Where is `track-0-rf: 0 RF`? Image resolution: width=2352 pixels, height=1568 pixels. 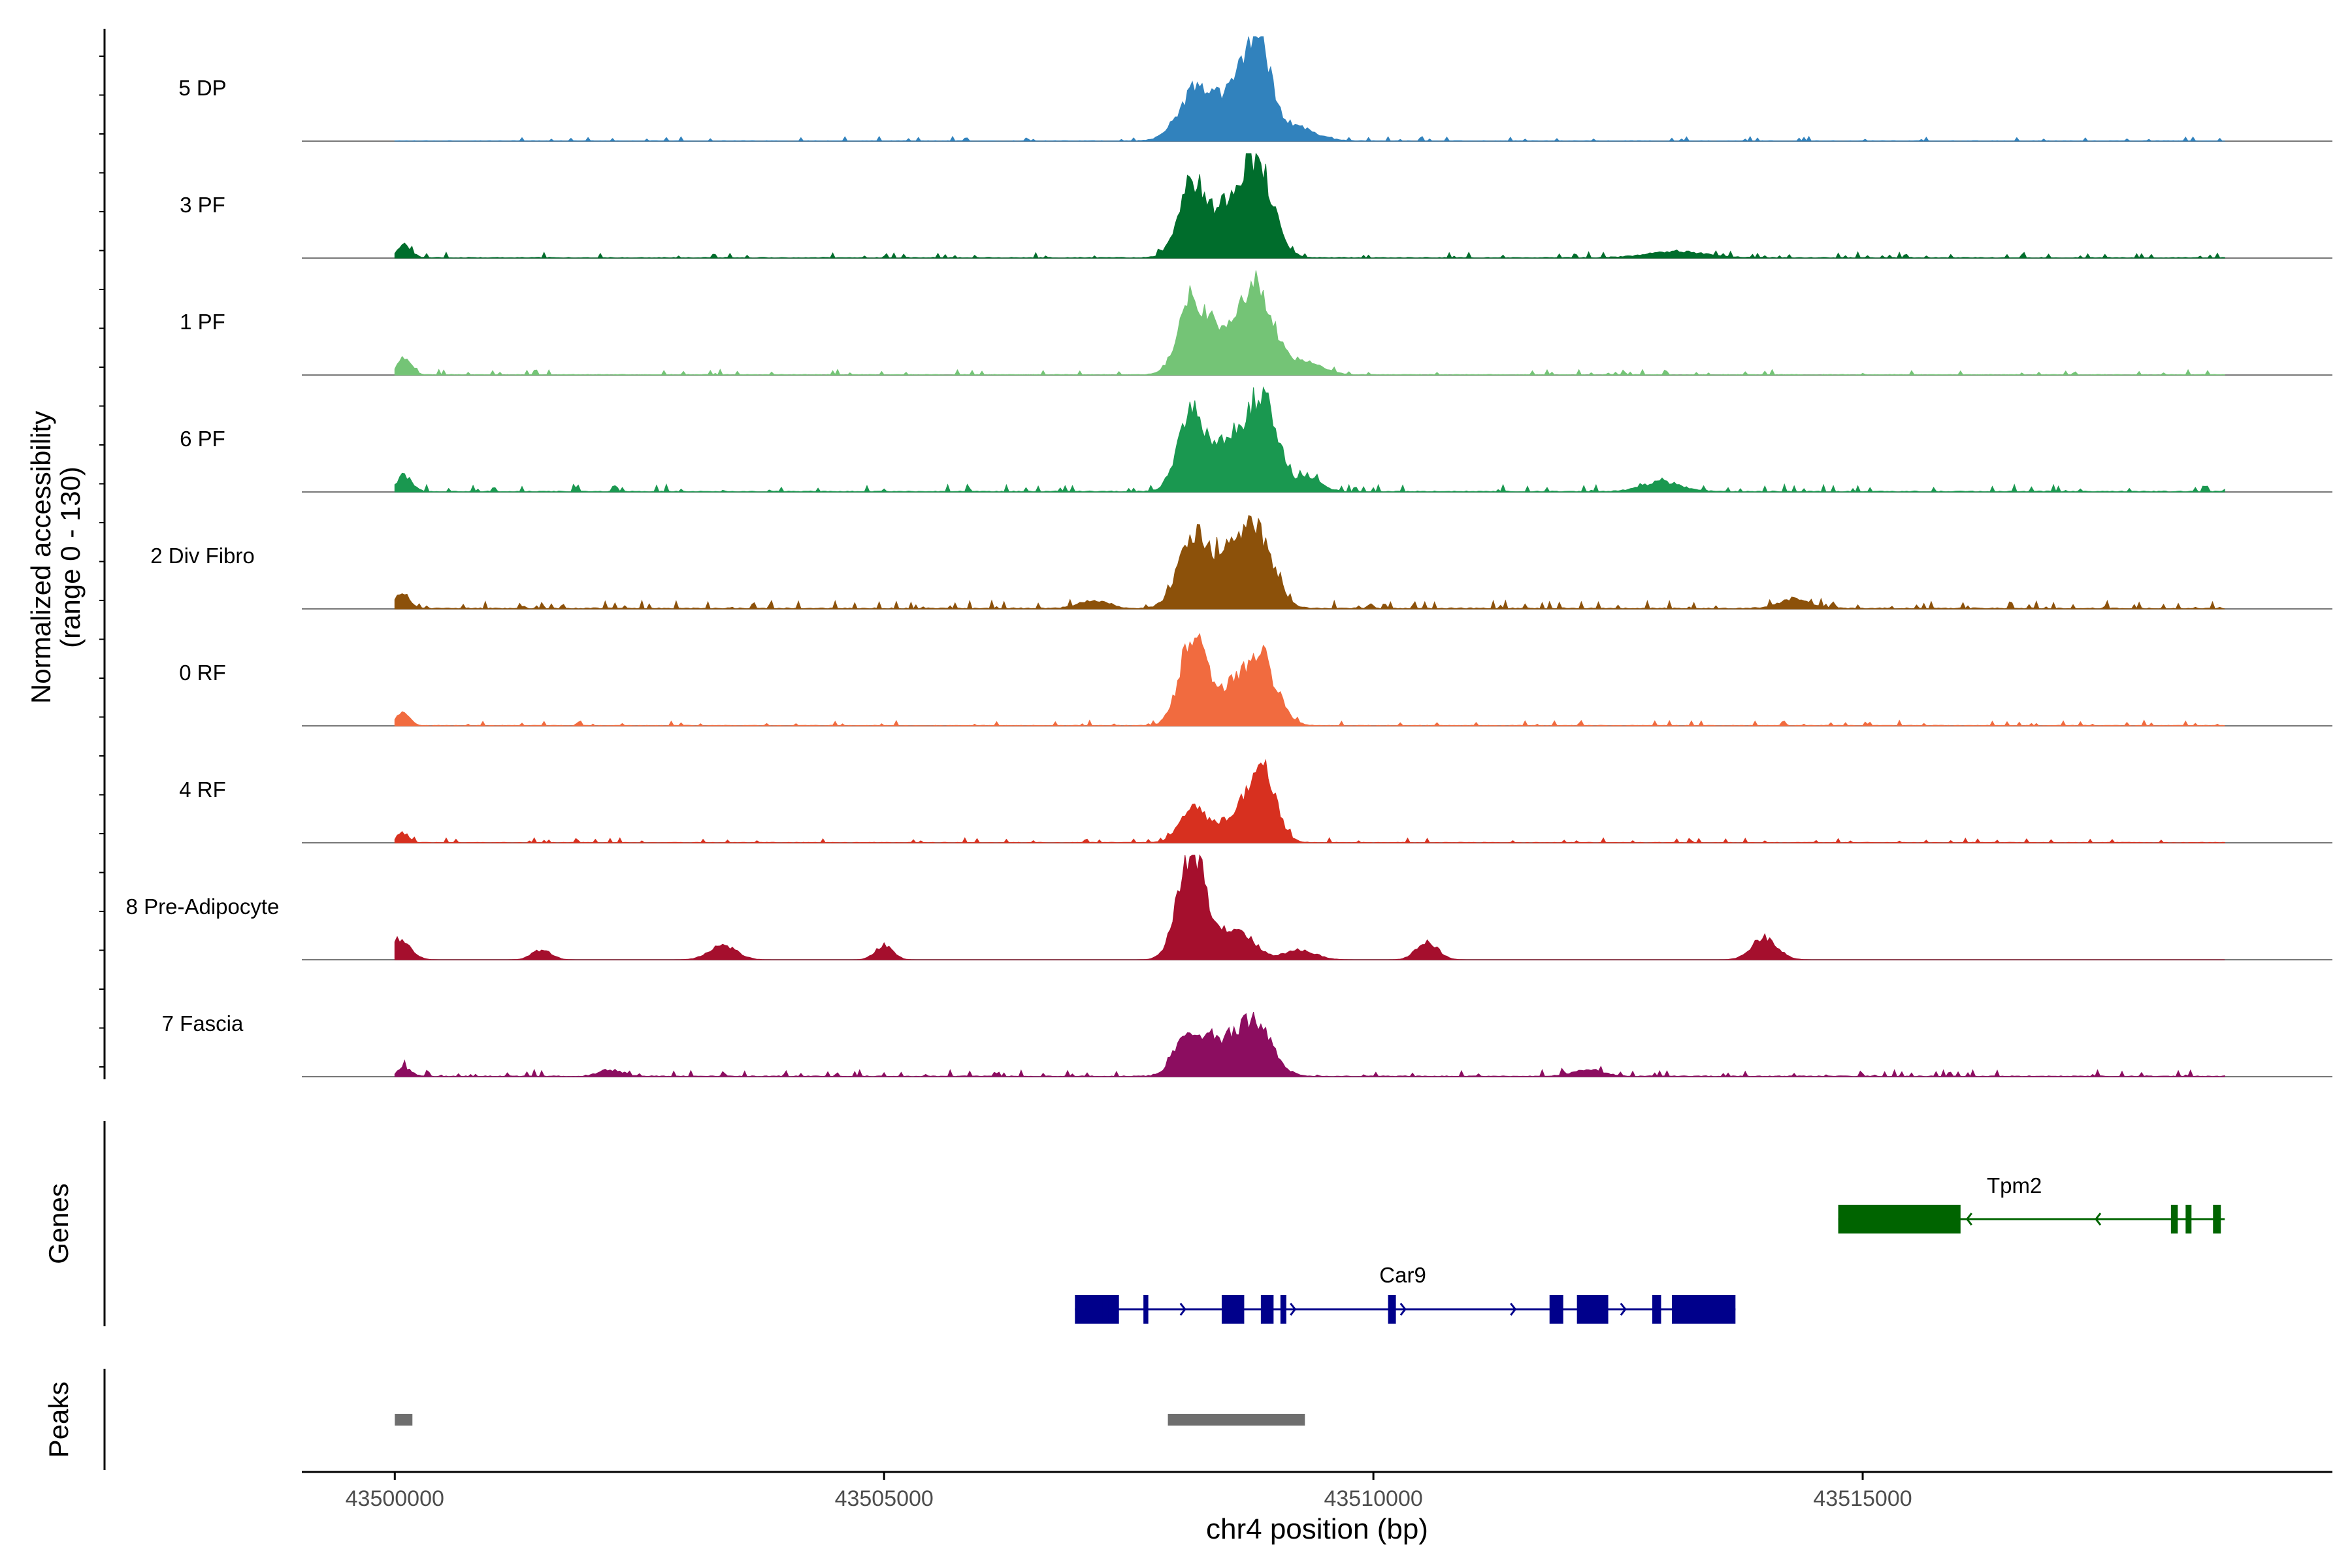 track-0-rf: 0 RF is located at coordinates (1255, 679).